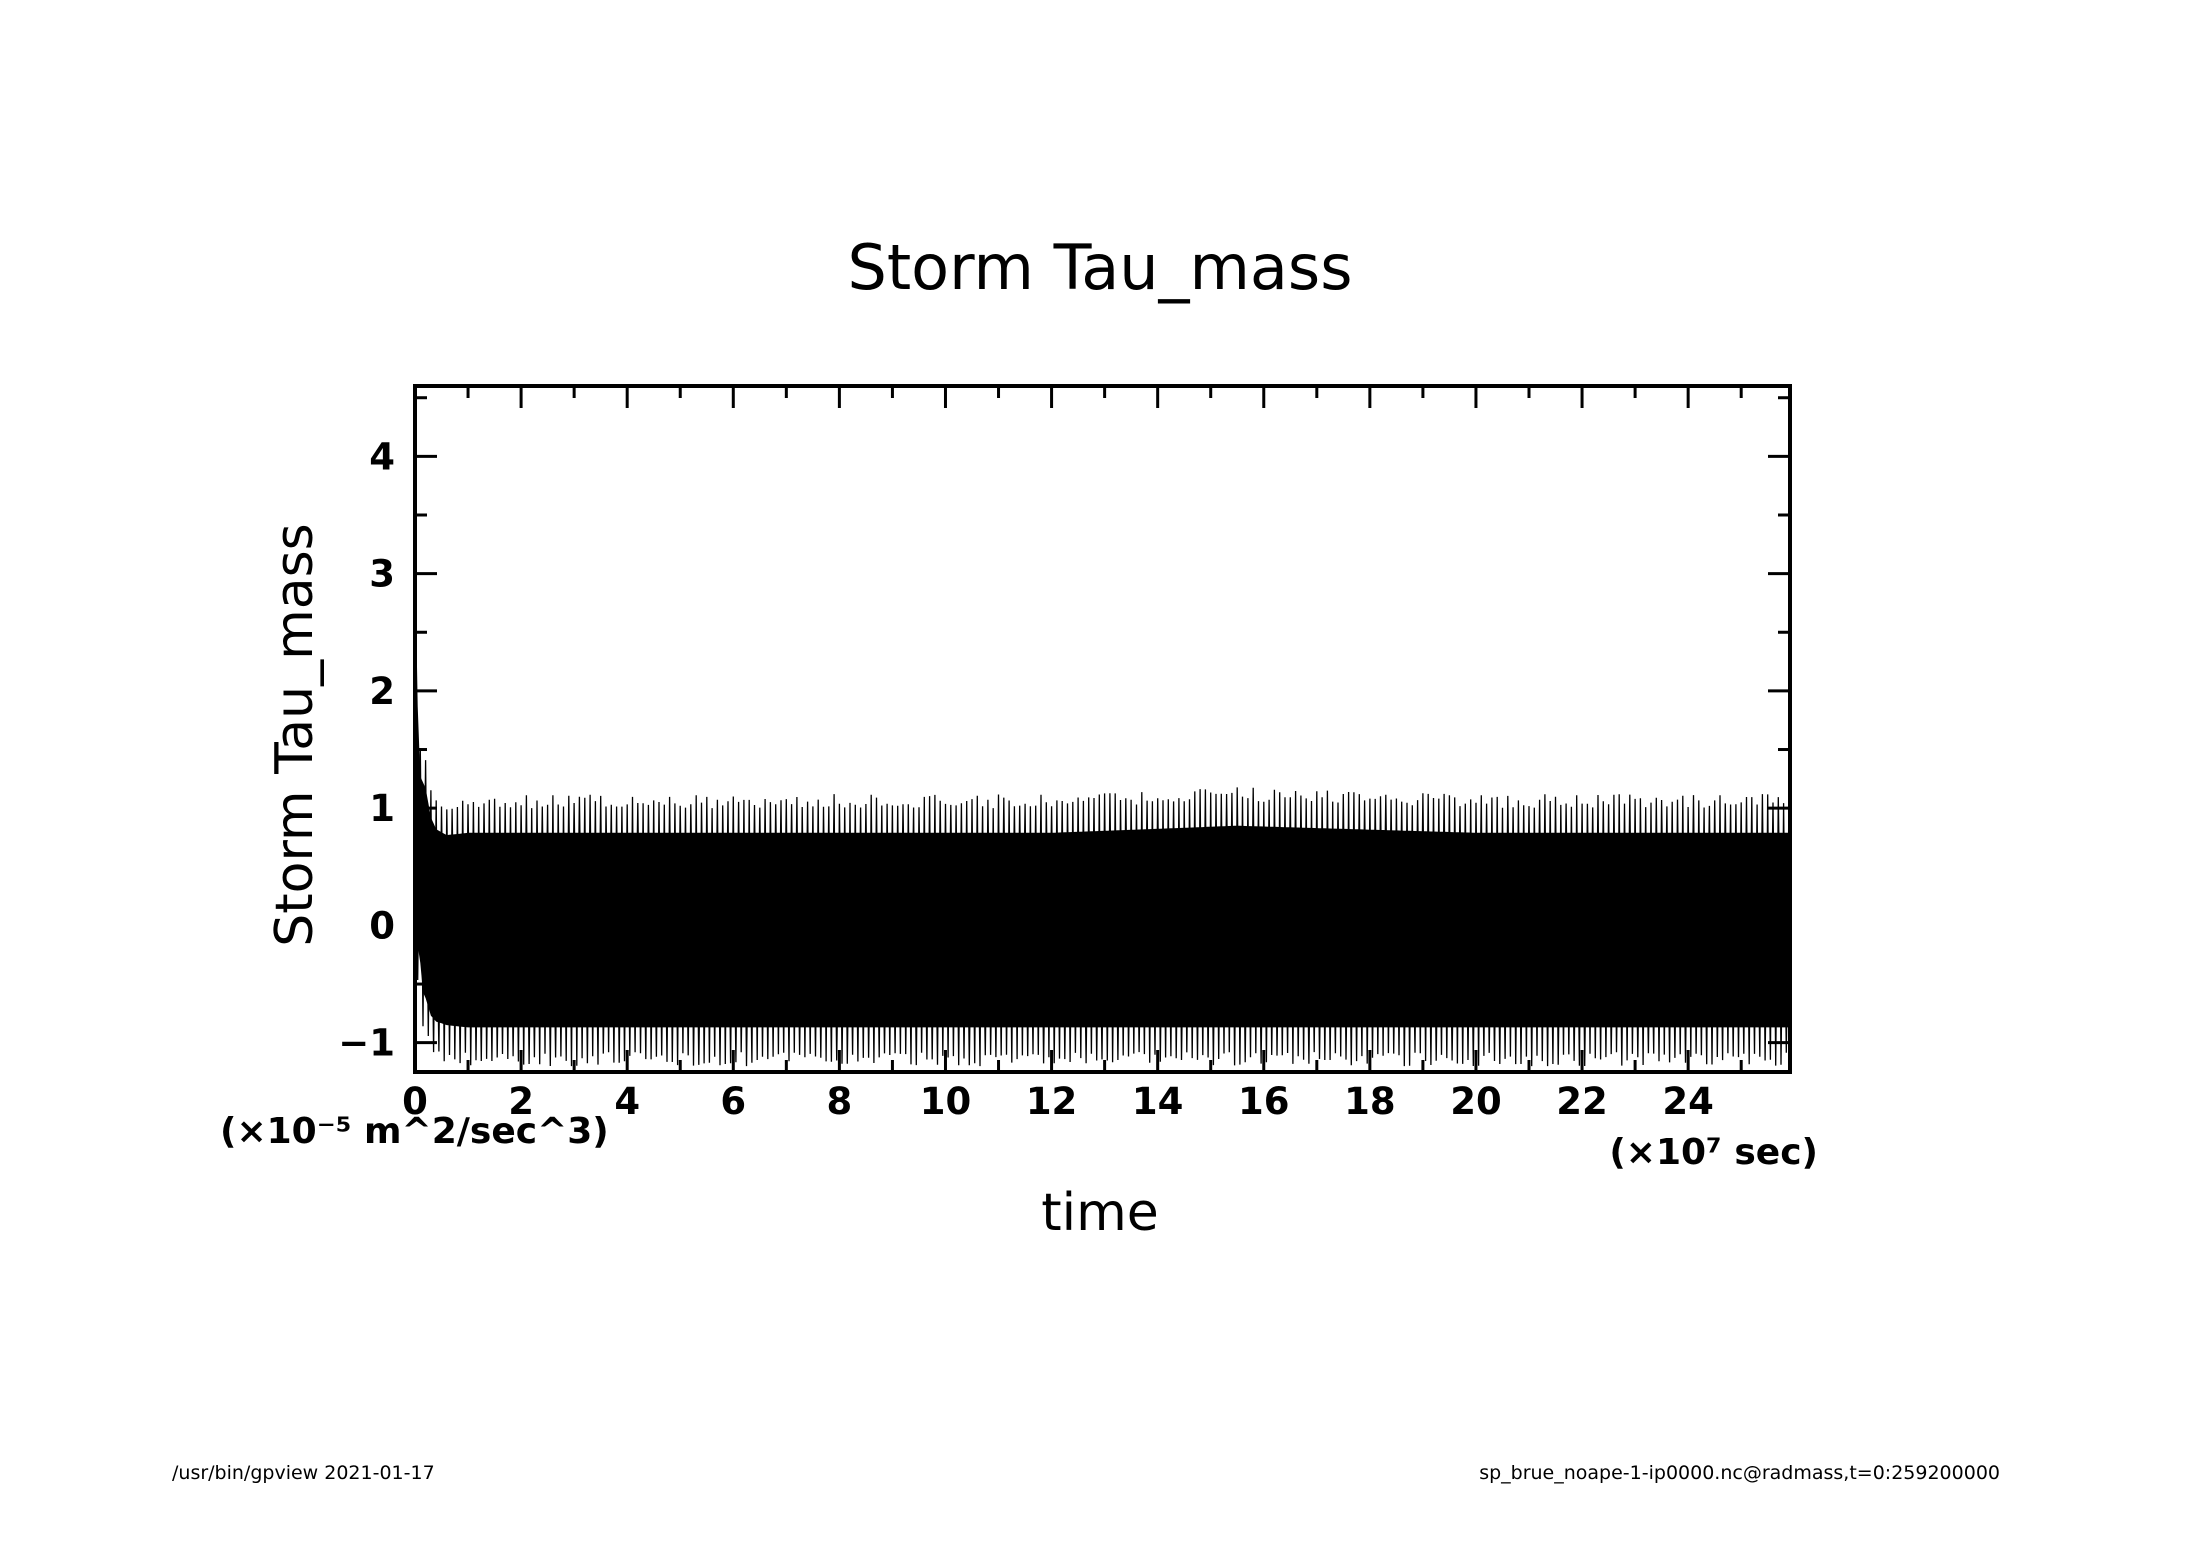 The width and height of the screenshot is (2188, 1546). Describe the element at coordinates (382, 456) in the screenshot. I see `y-tick-label: 4` at that location.